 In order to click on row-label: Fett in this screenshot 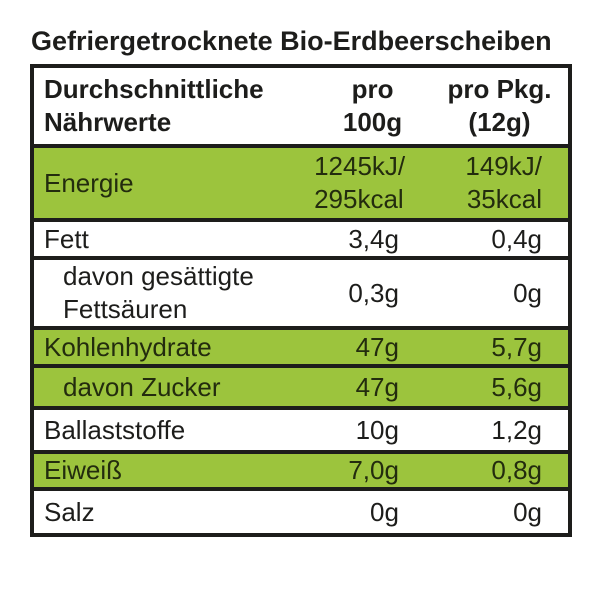, I will do `click(66, 238)`.